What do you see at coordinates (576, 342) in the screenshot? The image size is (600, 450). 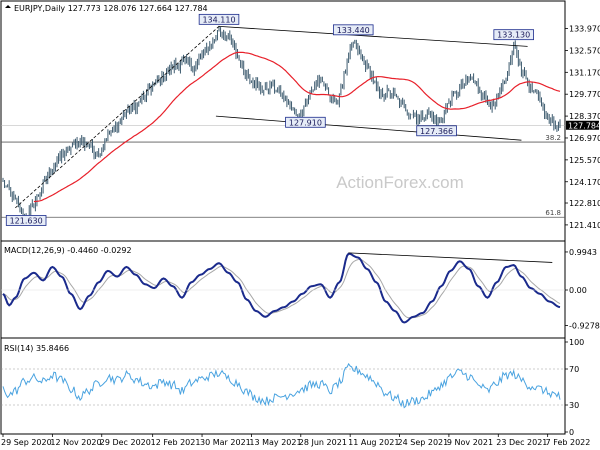 I see `rsi-tick-label: 100` at bounding box center [576, 342].